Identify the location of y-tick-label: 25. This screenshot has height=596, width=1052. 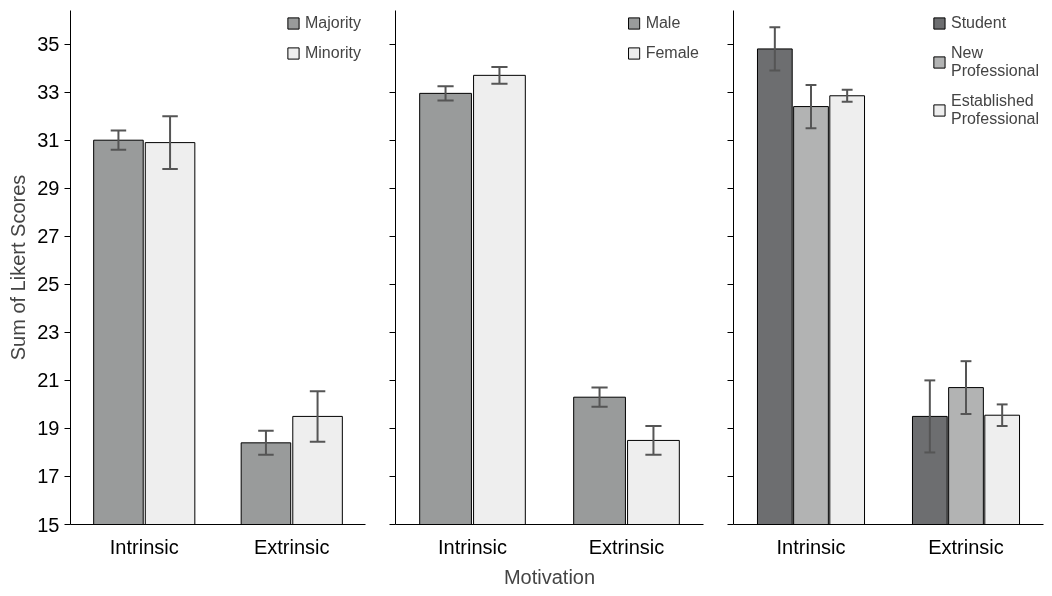
(48, 284).